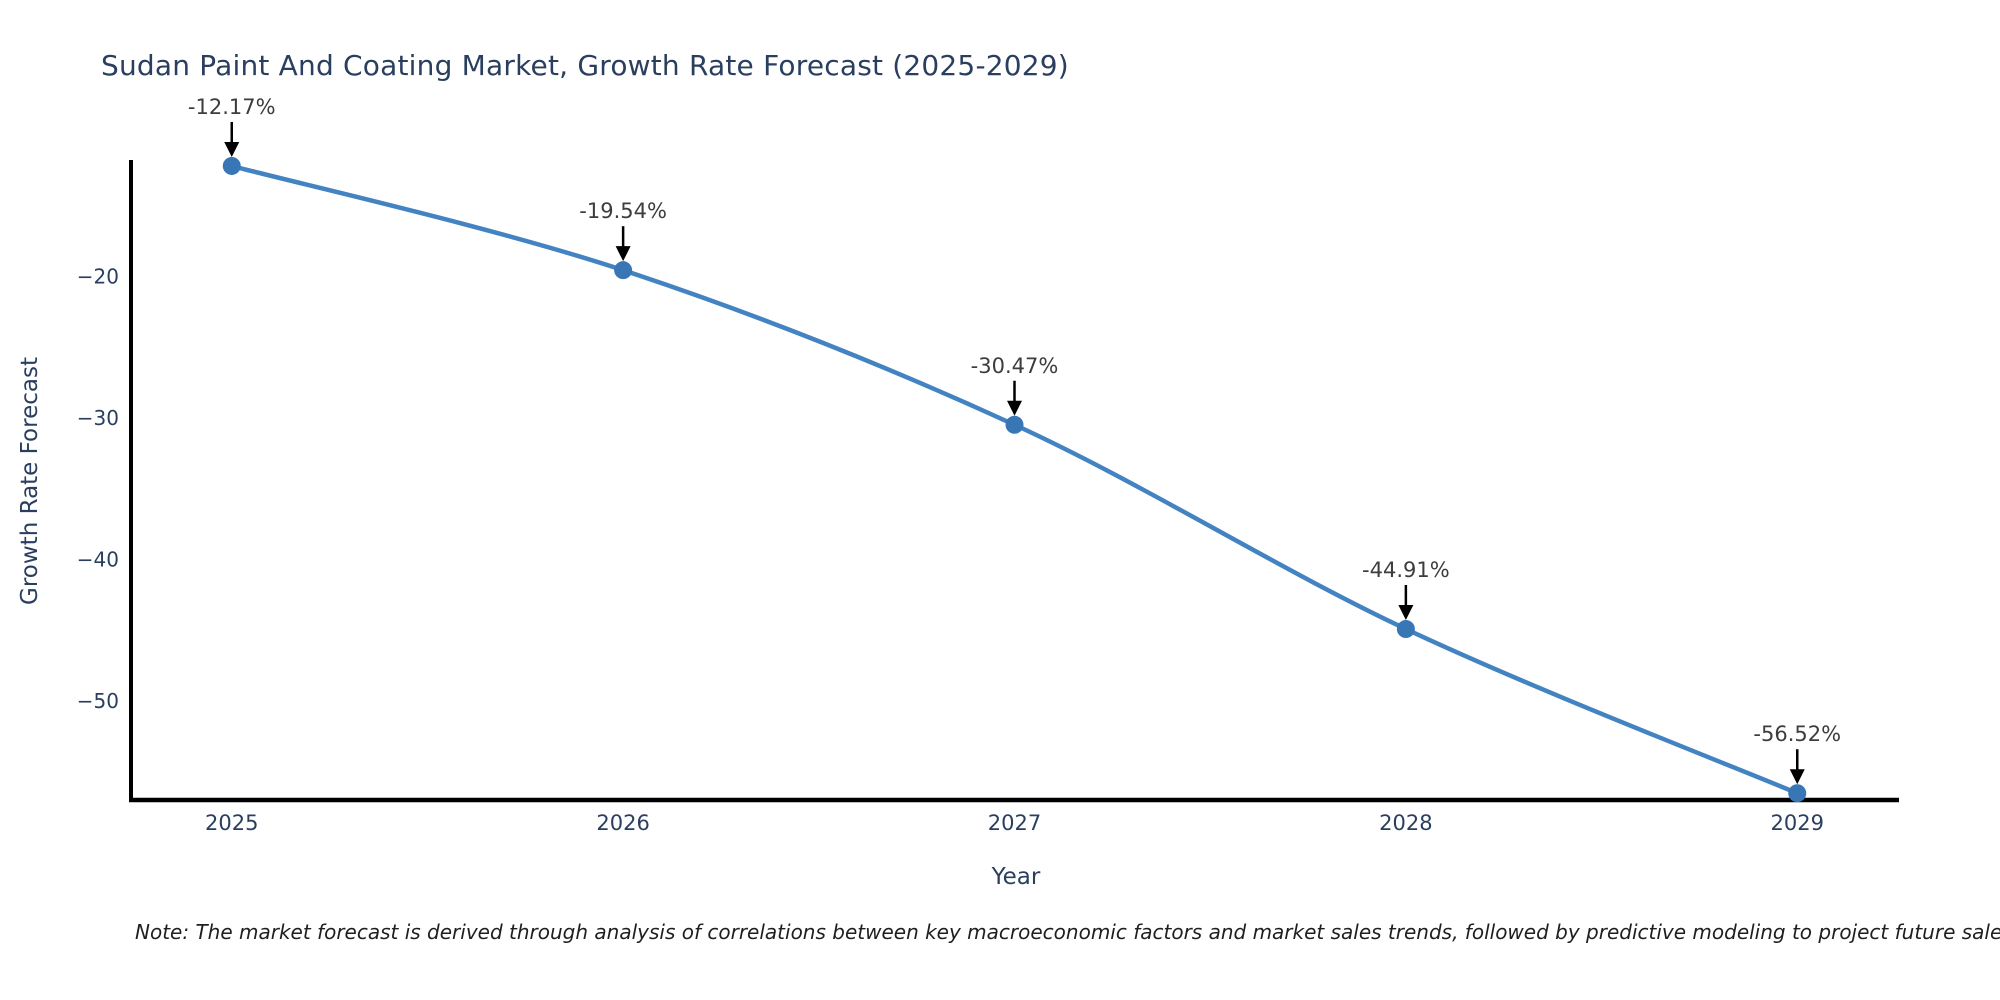 This screenshot has height=1000, width=2000. Describe the element at coordinates (232, 107) in the screenshot. I see `annotation-label: -12.17%` at that location.